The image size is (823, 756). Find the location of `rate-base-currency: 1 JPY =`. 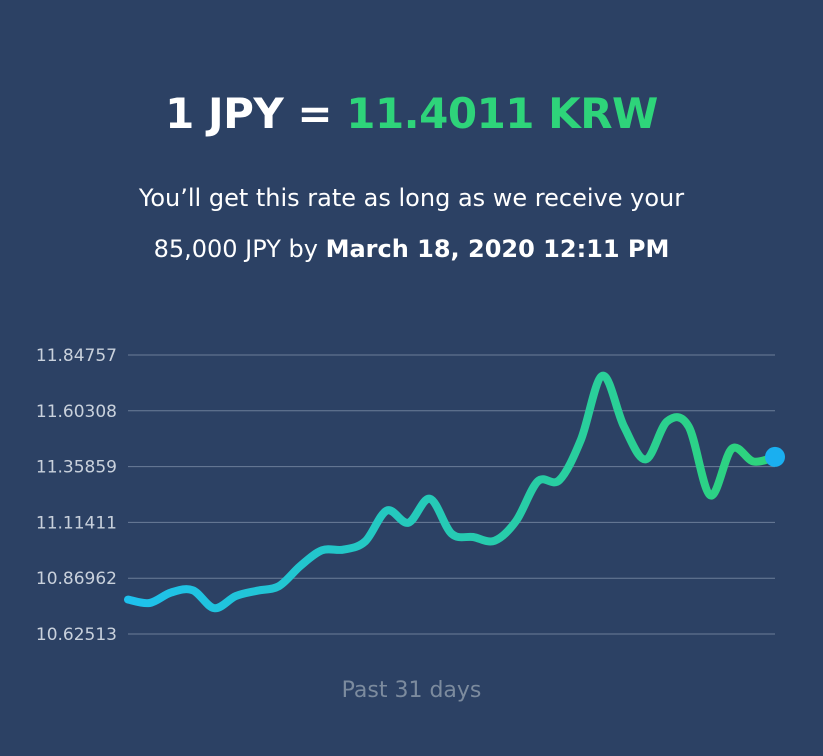

rate-base-currency: 1 JPY = is located at coordinates (249, 113).